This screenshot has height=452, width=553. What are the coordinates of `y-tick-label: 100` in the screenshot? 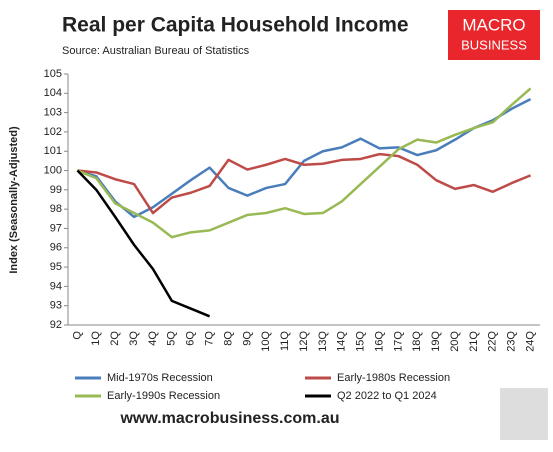 It's located at (53, 170).